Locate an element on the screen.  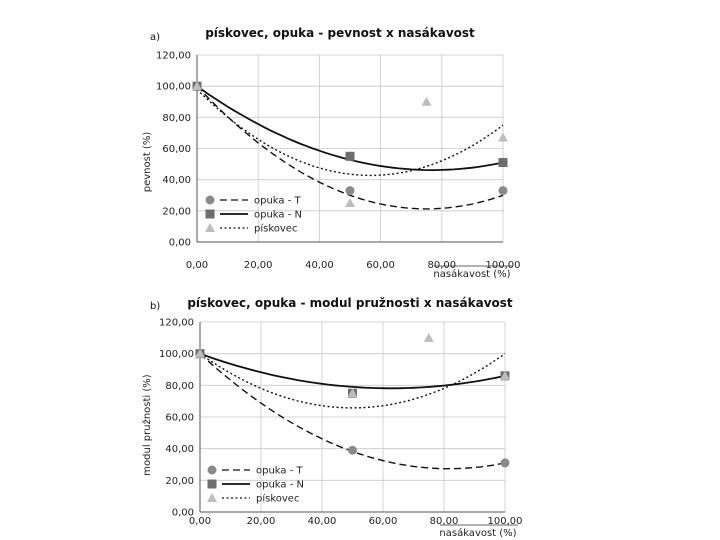
chart-title: pískovec, opuka - pevnost x nasákavost is located at coordinates (340, 33).